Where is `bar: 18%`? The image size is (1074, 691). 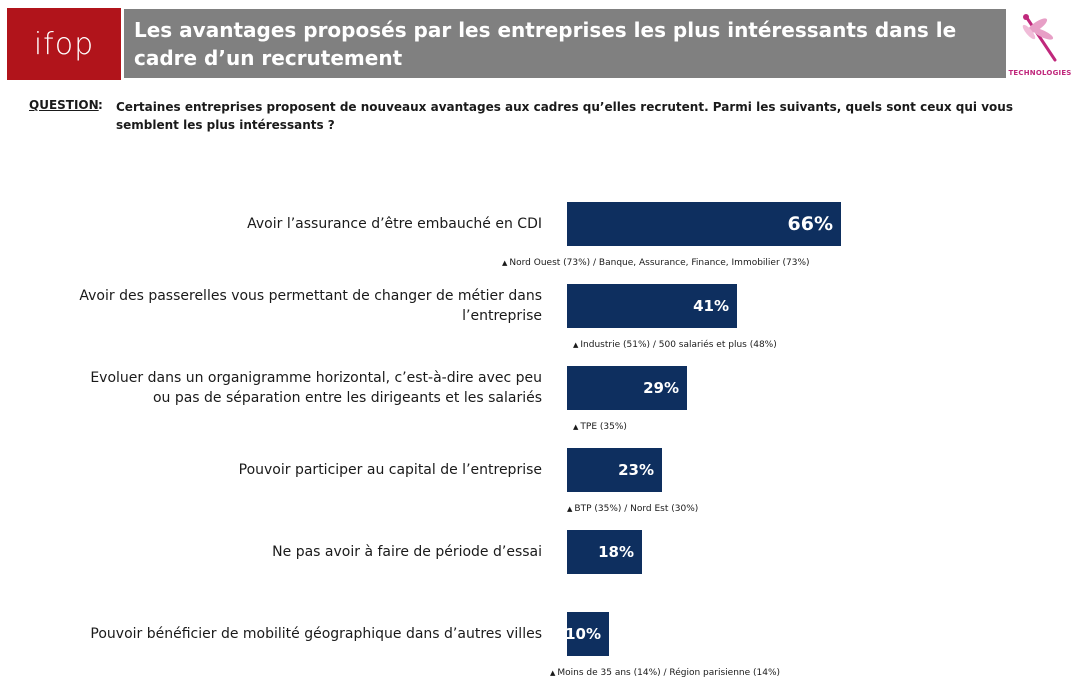 bar: 18% is located at coordinates (604, 552).